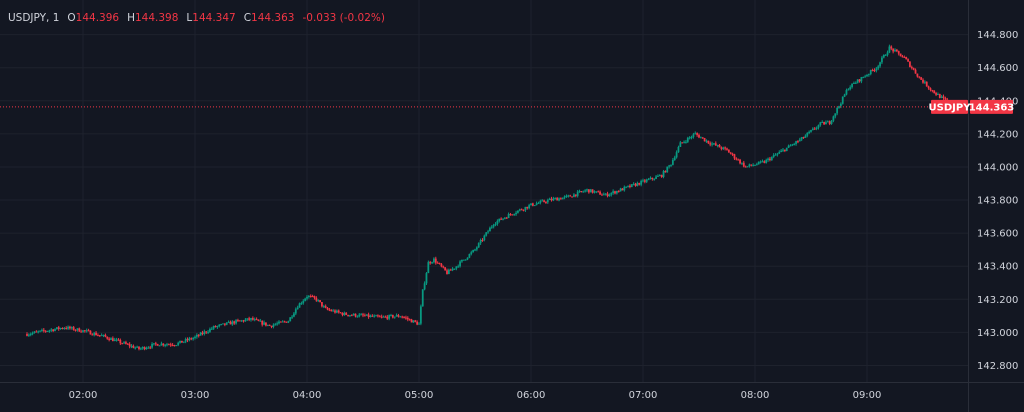 The image size is (1024, 412). Describe the element at coordinates (419, 395) in the screenshot. I see `time-tick-label: 05:00` at that location.